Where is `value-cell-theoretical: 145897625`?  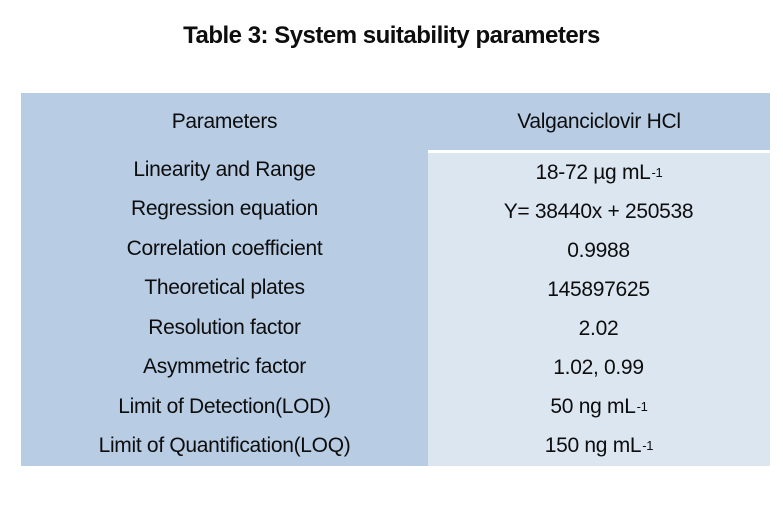 value-cell-theoretical: 145897625 is located at coordinates (599, 289).